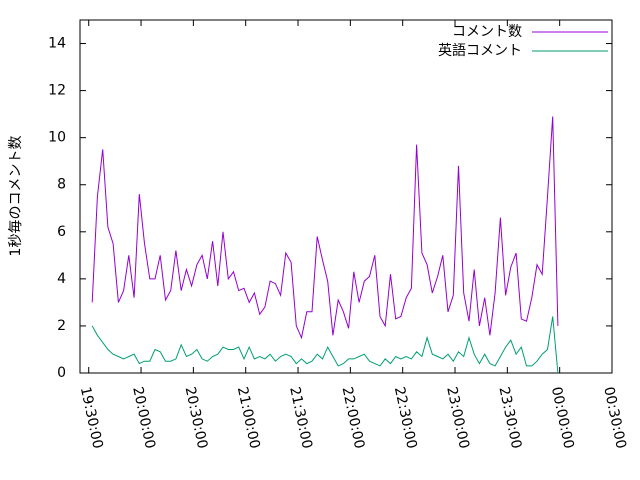  Describe the element at coordinates (16, 196) in the screenshot. I see `y-axis-label: 1秒毎のコメント数` at that location.